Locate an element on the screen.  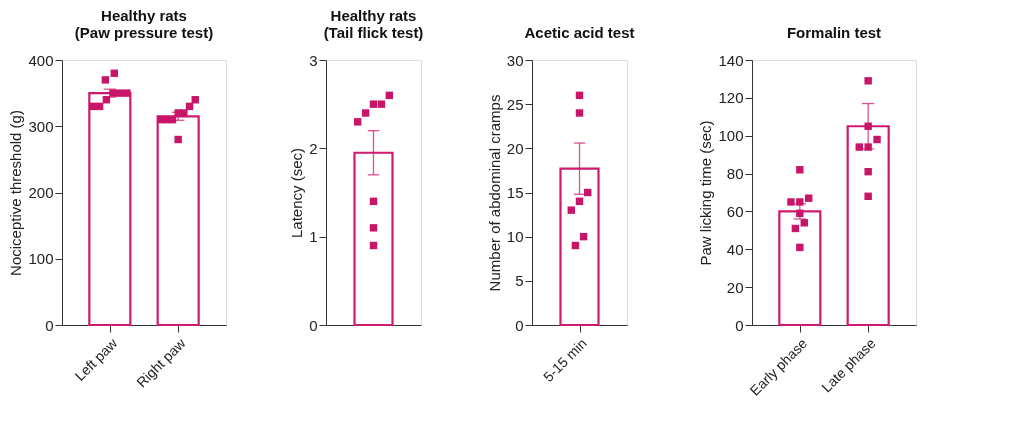
y-axis-title: Number of abdominal cramps is located at coordinates (494, 193).